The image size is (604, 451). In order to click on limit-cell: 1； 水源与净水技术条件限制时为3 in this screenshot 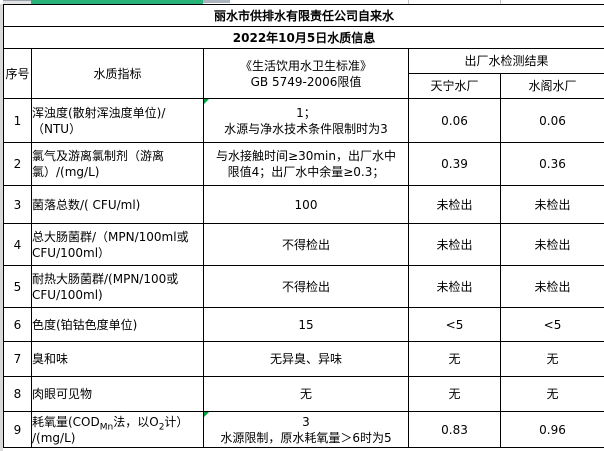, I will do `click(306, 120)`.